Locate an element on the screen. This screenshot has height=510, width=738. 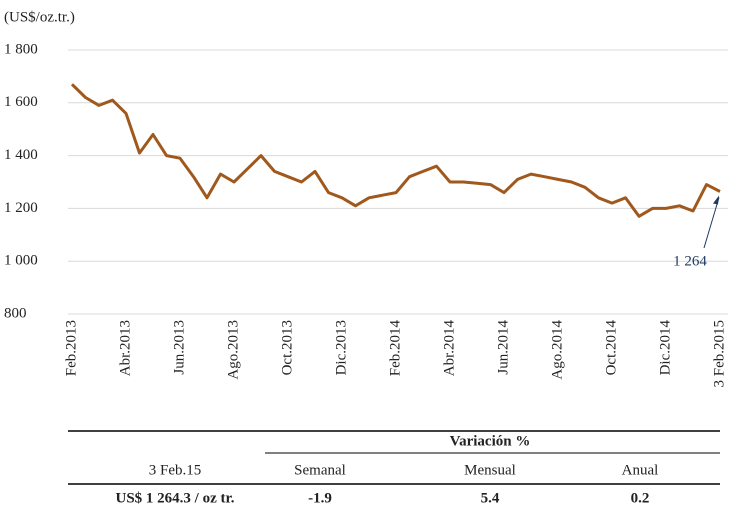
table-date: 3 Feb.15 is located at coordinates (175, 470).